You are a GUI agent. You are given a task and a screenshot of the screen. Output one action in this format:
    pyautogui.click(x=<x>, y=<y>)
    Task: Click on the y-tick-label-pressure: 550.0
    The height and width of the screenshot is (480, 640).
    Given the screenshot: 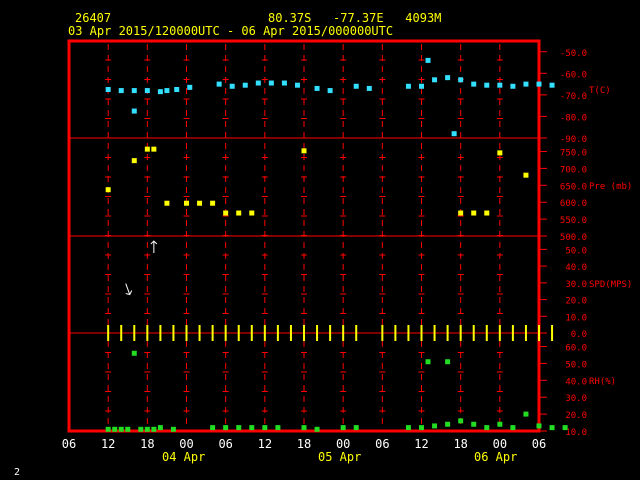 What is the action you would take?
    pyautogui.click(x=573, y=221)
    